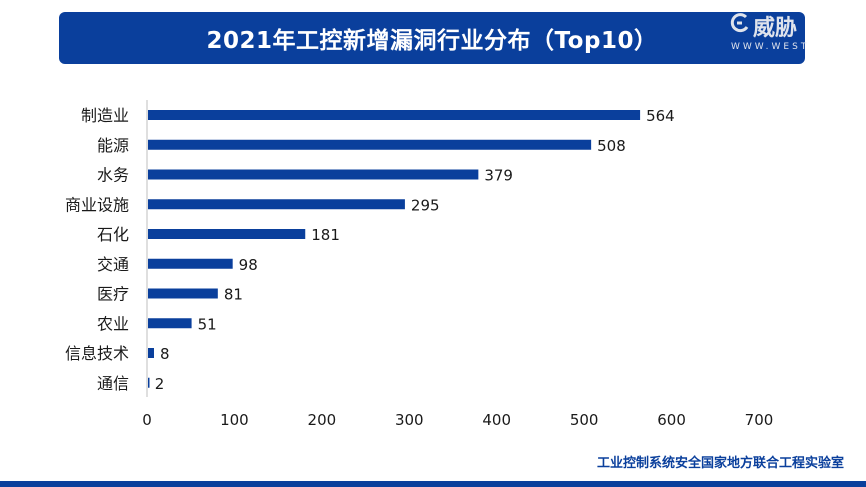 This screenshot has width=866, height=487. Describe the element at coordinates (433, 484) in the screenshot. I see `bottom-divider` at that location.